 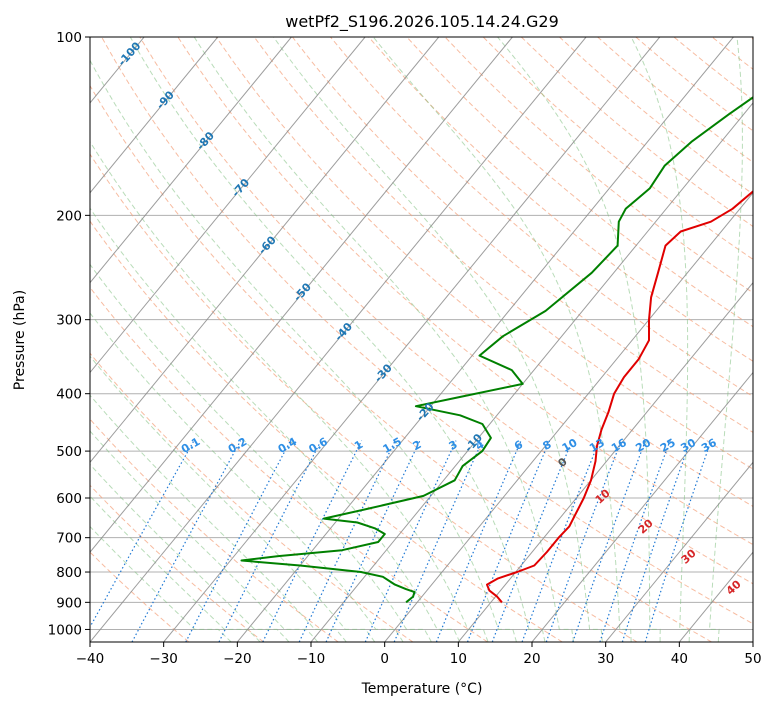 What do you see at coordinates (65, 630) in the screenshot?
I see `y-tick-label: 1000` at bounding box center [65, 630].